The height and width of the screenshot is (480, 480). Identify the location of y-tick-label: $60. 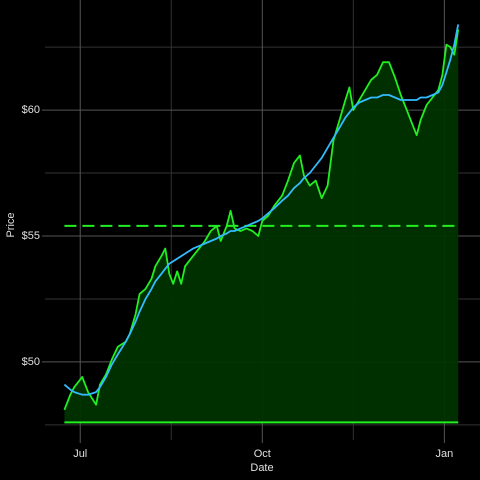
(31, 110).